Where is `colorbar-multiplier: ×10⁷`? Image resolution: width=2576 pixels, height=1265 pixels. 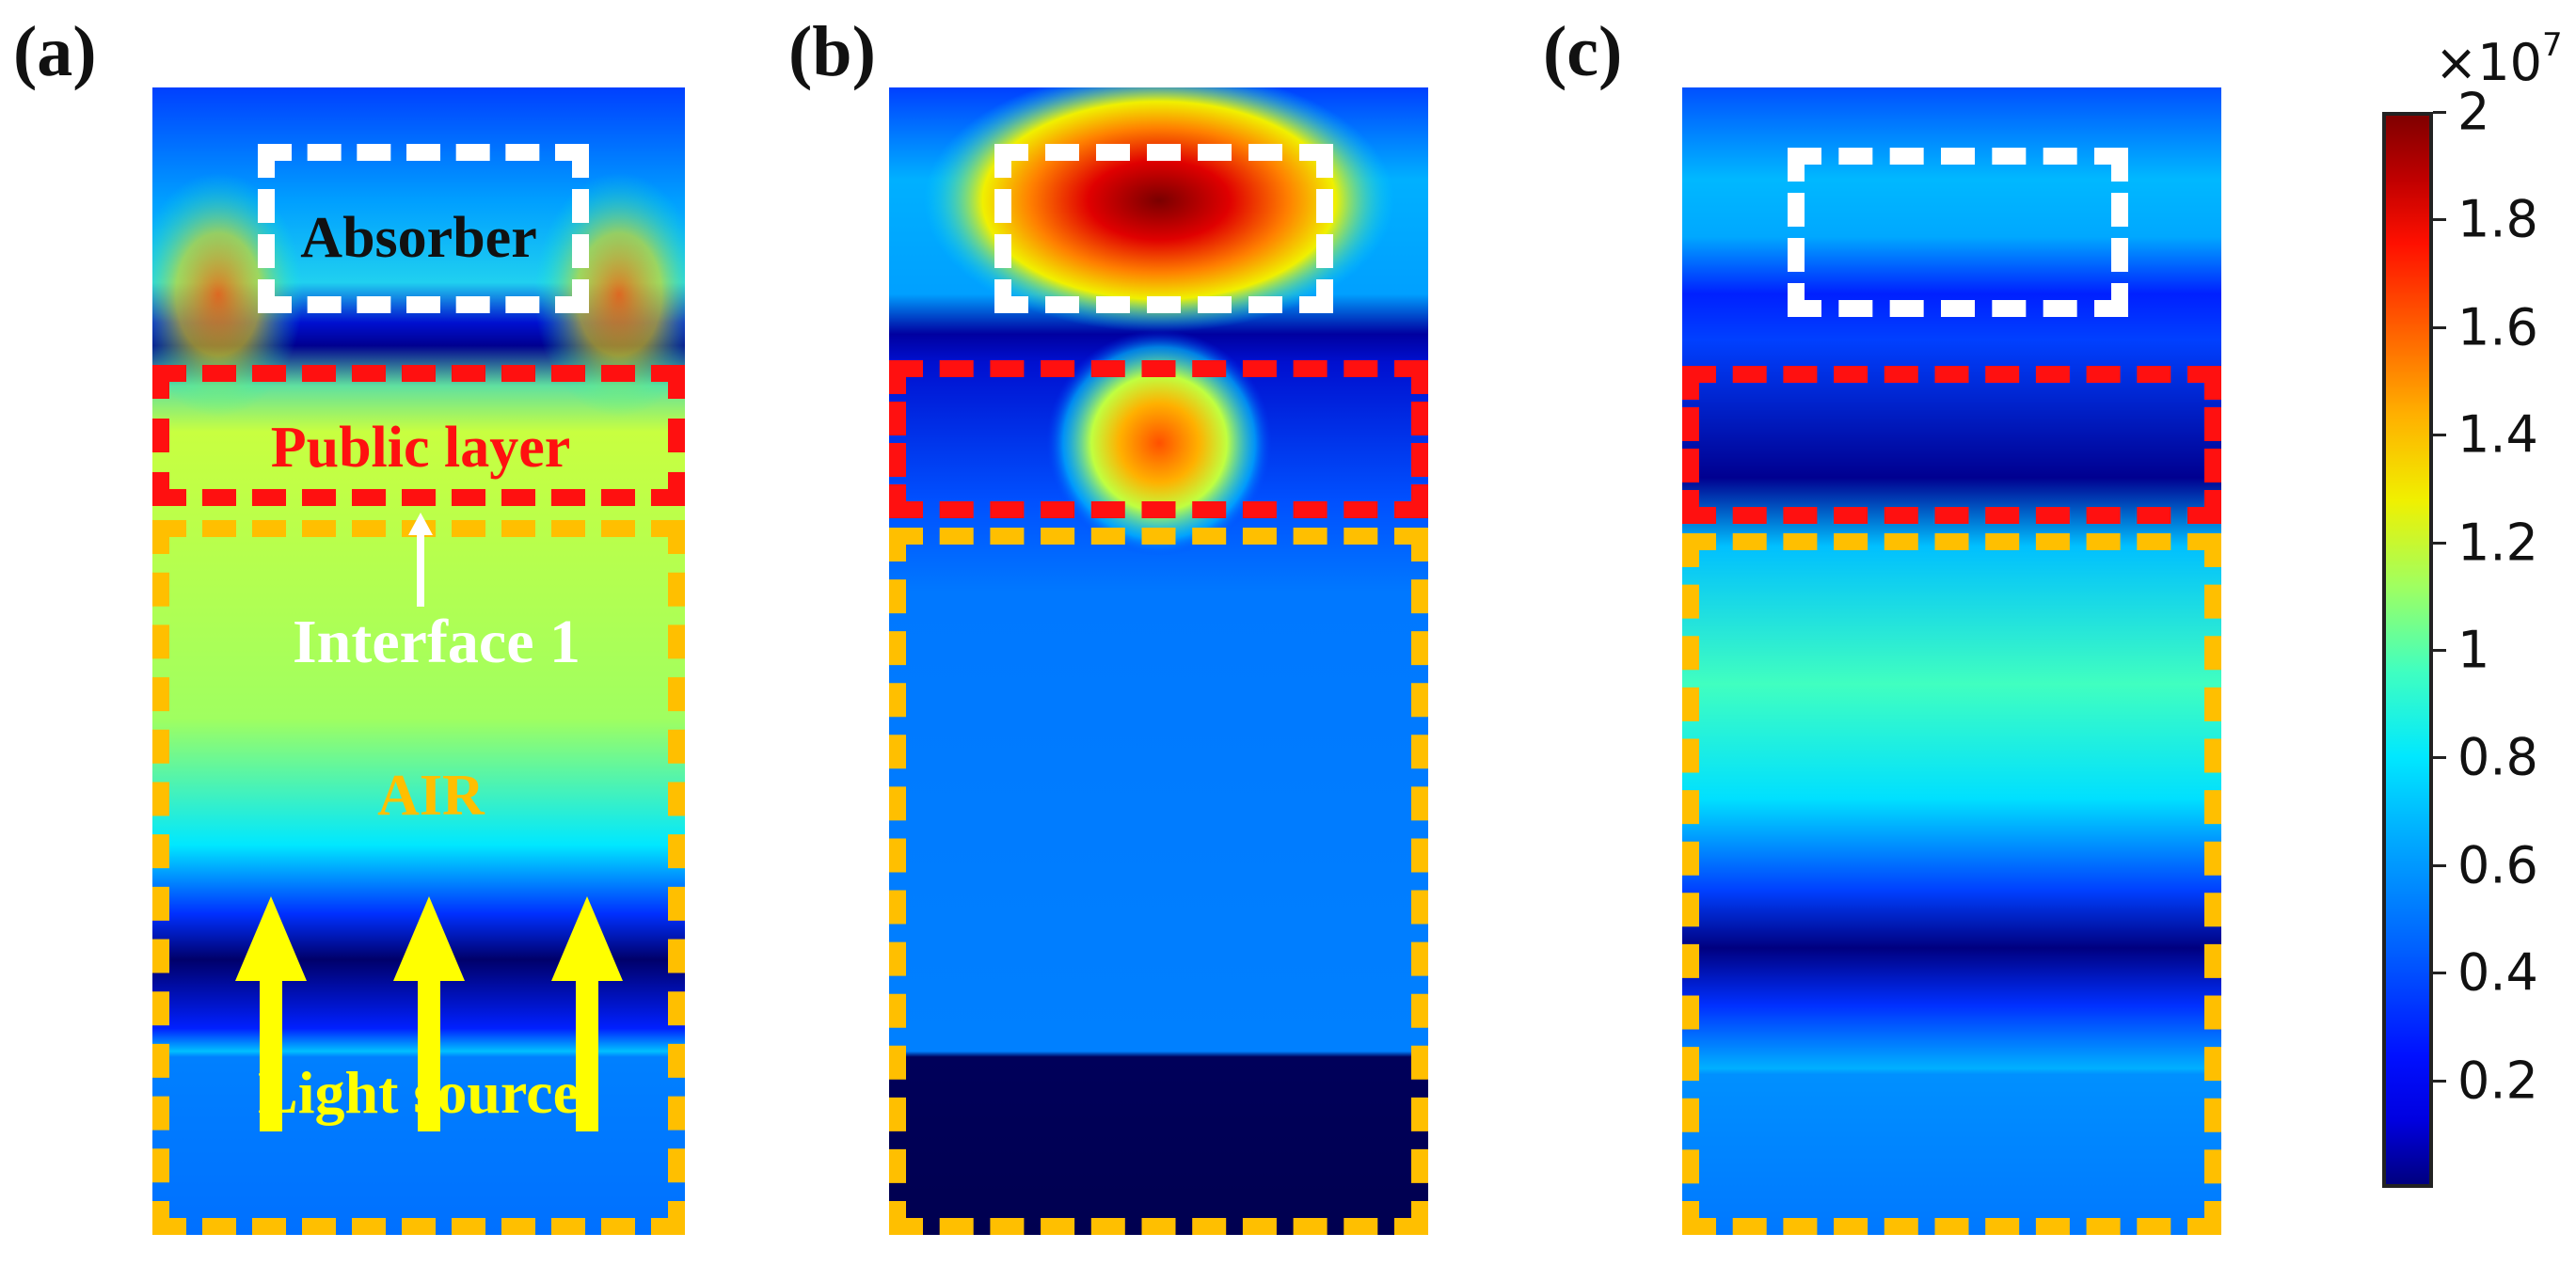
colorbar-multiplier: ×10⁷ is located at coordinates (2499, 59).